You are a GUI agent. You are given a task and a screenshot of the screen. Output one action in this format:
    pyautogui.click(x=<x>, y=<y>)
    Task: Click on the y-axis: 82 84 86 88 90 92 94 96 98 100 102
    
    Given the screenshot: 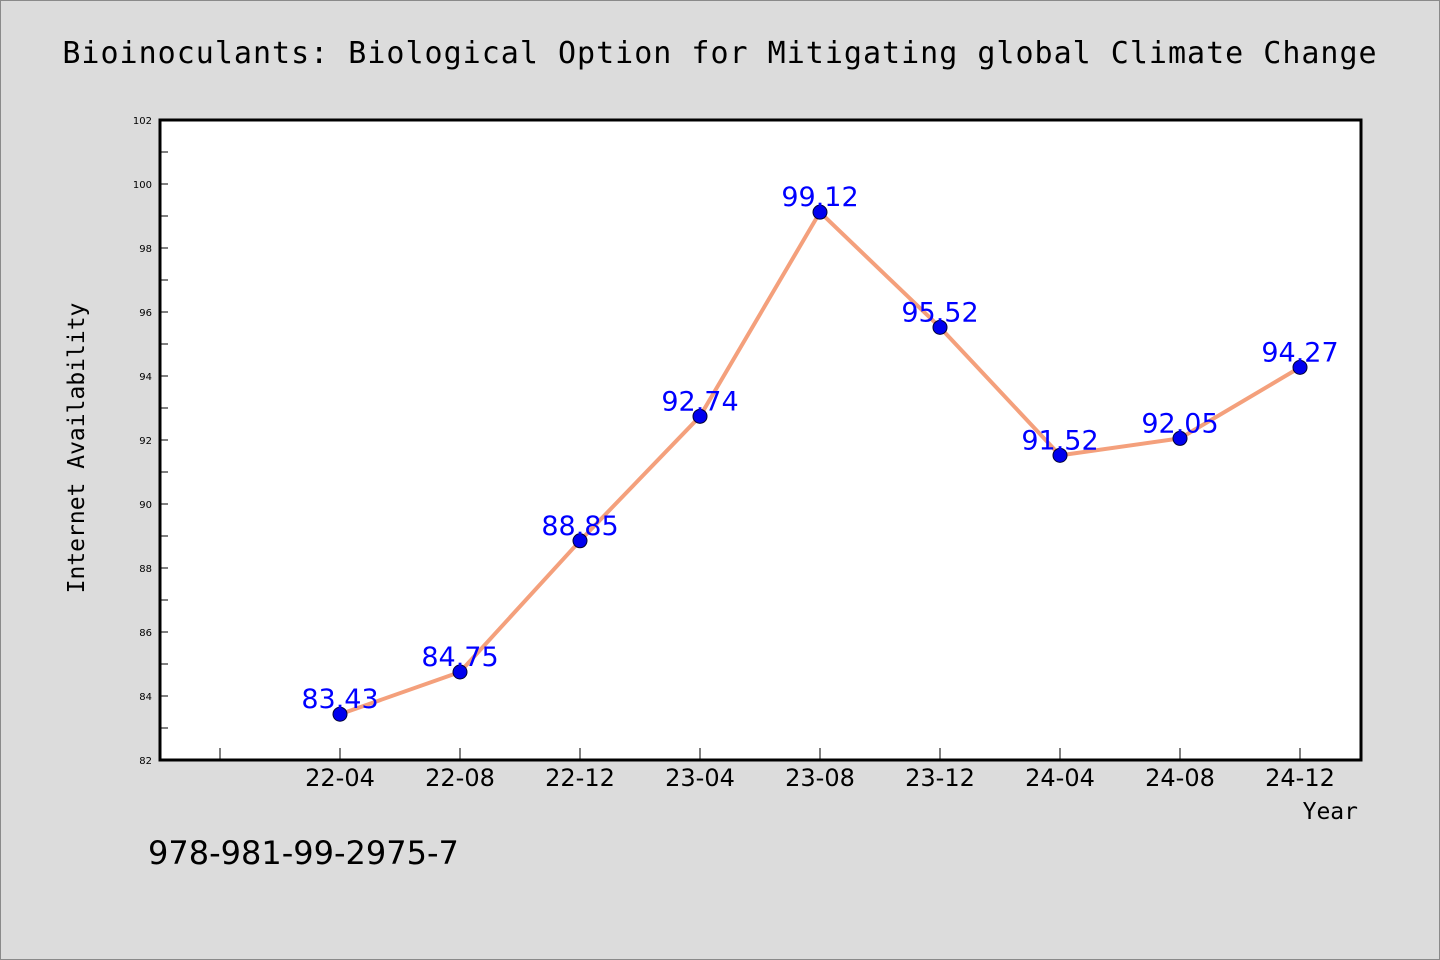 What is the action you would take?
    pyautogui.click(x=150, y=441)
    